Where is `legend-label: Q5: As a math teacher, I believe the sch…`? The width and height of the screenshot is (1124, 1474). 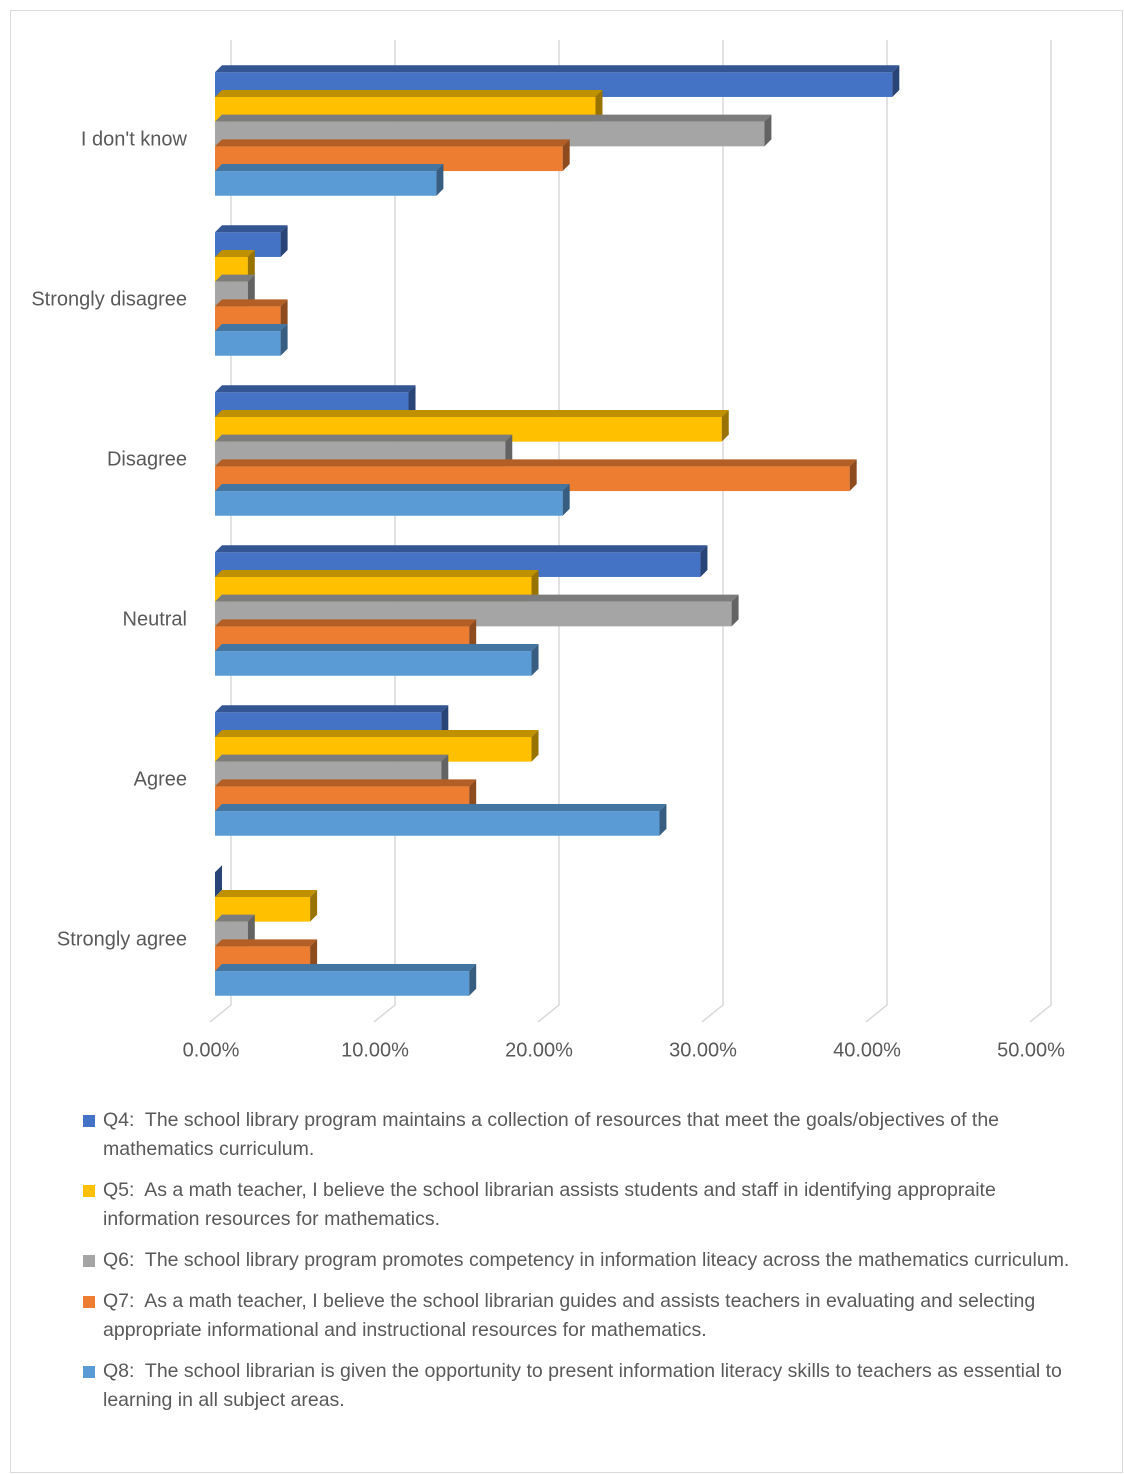 legend-label: Q5: As a math teacher, I believe the sch… is located at coordinates (552, 1204).